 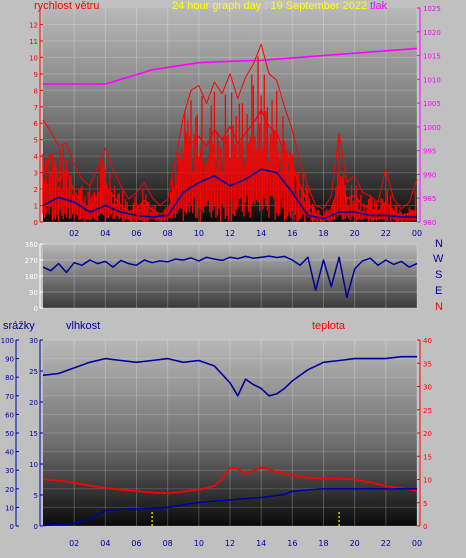 What do you see at coordinates (168, 543) in the screenshot?
I see `bottom-x-tick-08: 08` at bounding box center [168, 543].